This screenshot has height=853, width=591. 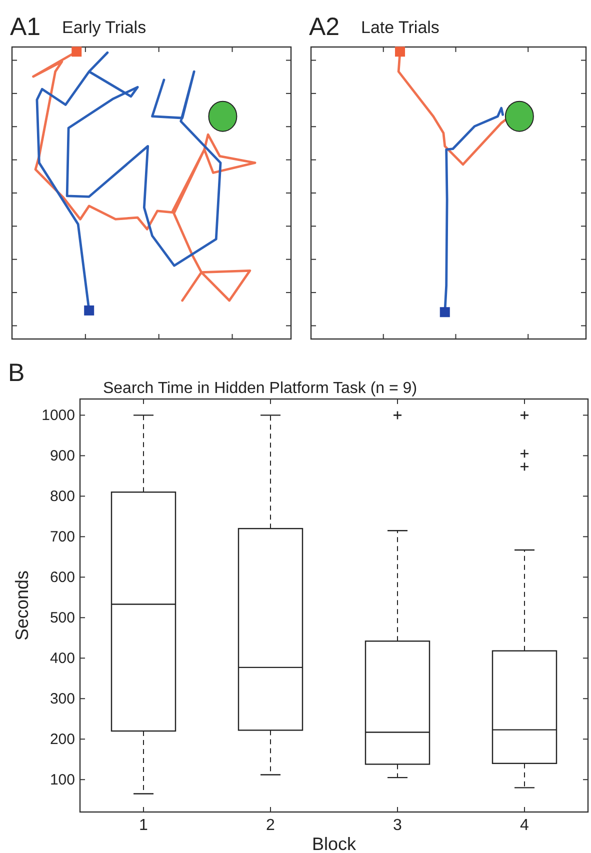 I want to click on y-tick-label: 900, so click(x=62, y=456).